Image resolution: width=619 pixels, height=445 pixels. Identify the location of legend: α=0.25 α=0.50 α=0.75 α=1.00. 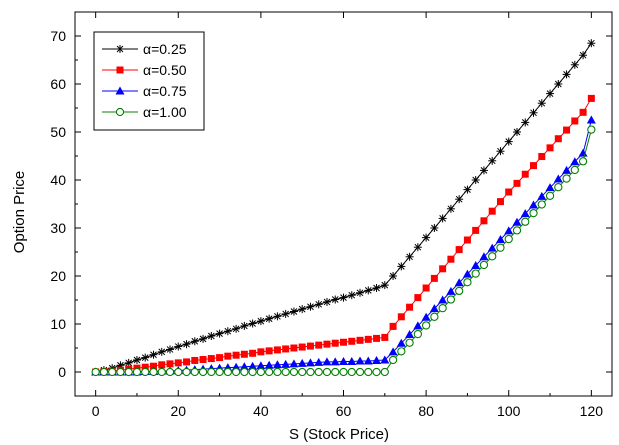
(149, 81).